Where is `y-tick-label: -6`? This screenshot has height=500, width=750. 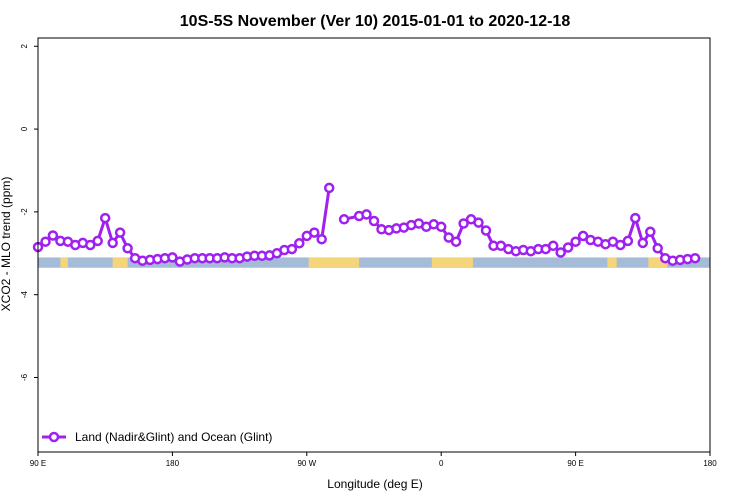
y-tick-label: -6 is located at coordinates (24, 377).